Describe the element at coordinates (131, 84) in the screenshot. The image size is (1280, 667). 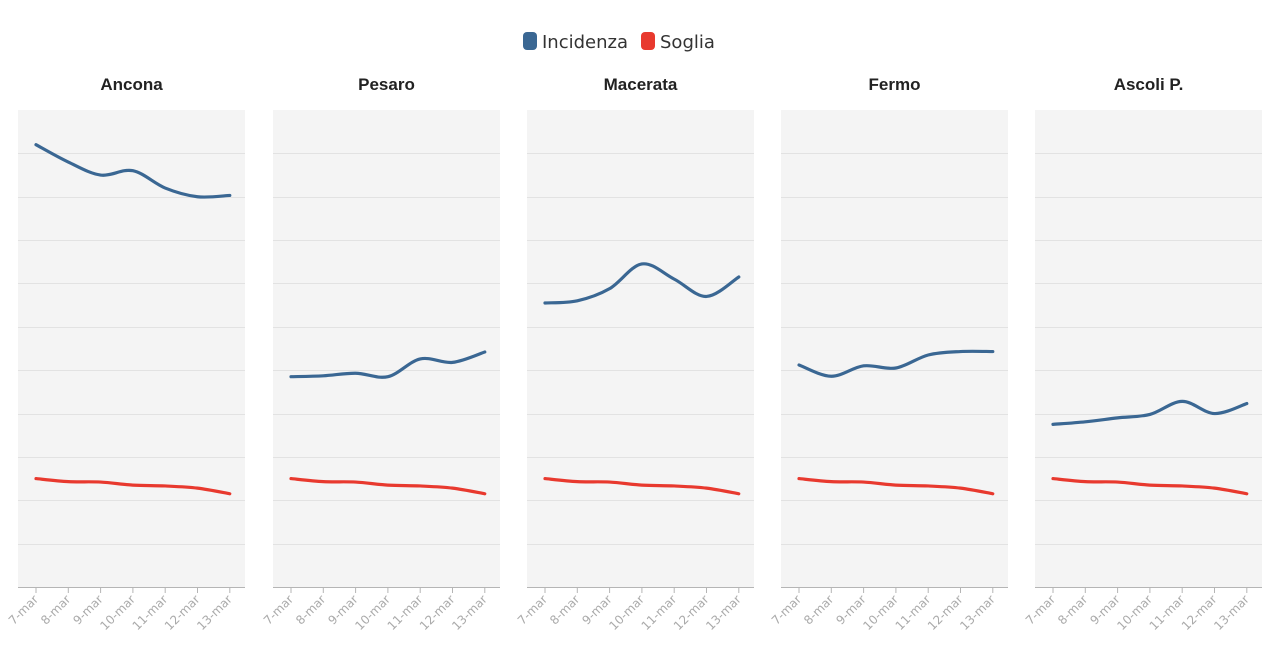
I see `panel-title: Ancona` at that location.